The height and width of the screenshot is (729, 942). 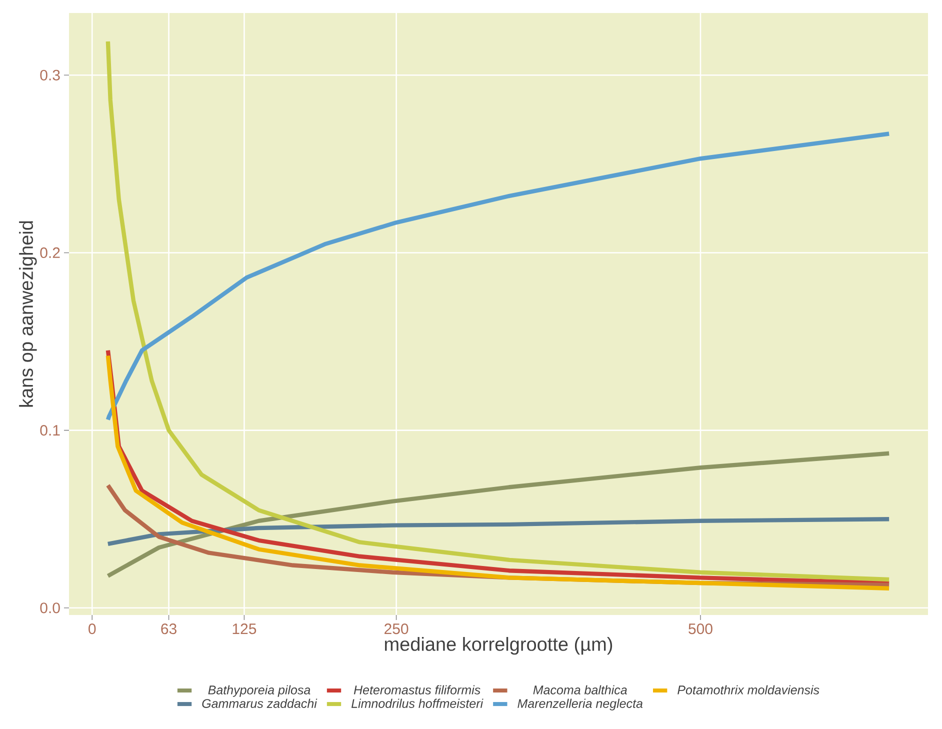 What do you see at coordinates (50, 252) in the screenshot?
I see `y-tick-label: 0.2` at bounding box center [50, 252].